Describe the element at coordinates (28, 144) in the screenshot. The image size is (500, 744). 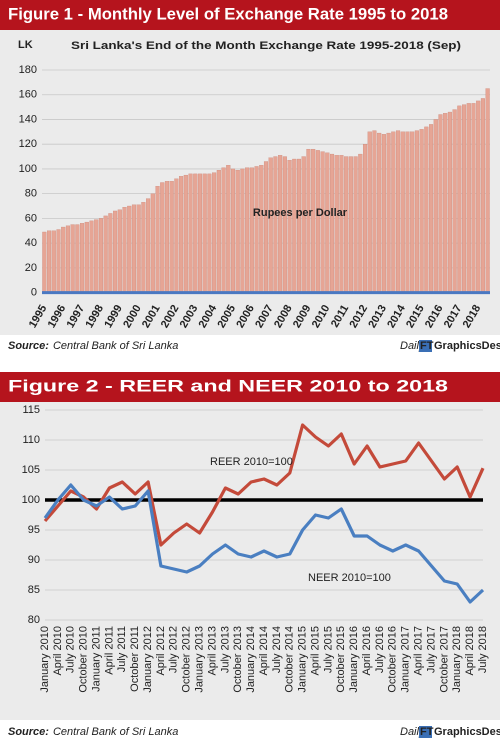
I see `y-tick-label: 120` at that location.